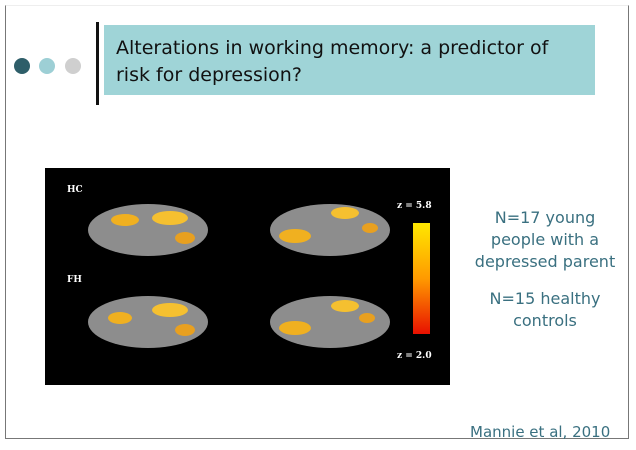 This screenshot has width=636, height=450. Describe the element at coordinates (545, 309) in the screenshot. I see `note: N=15 healthy controls` at that location.